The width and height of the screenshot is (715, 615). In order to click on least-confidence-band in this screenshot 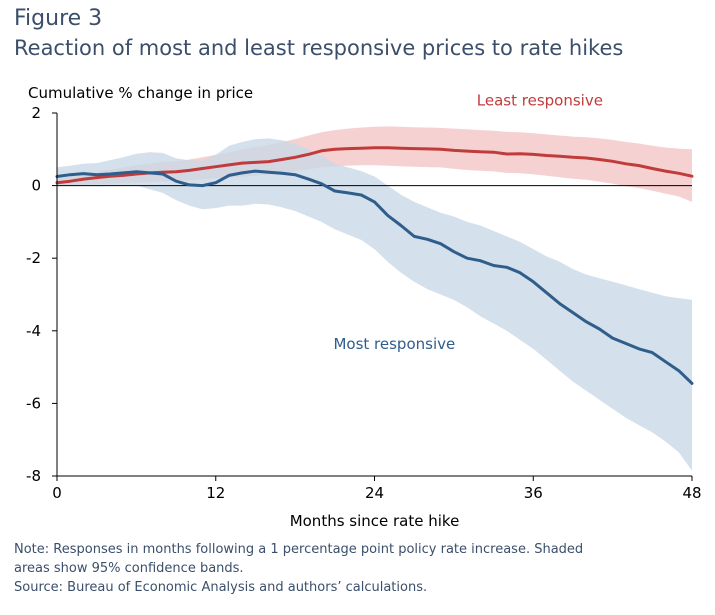, I will do `click(374, 164)`.